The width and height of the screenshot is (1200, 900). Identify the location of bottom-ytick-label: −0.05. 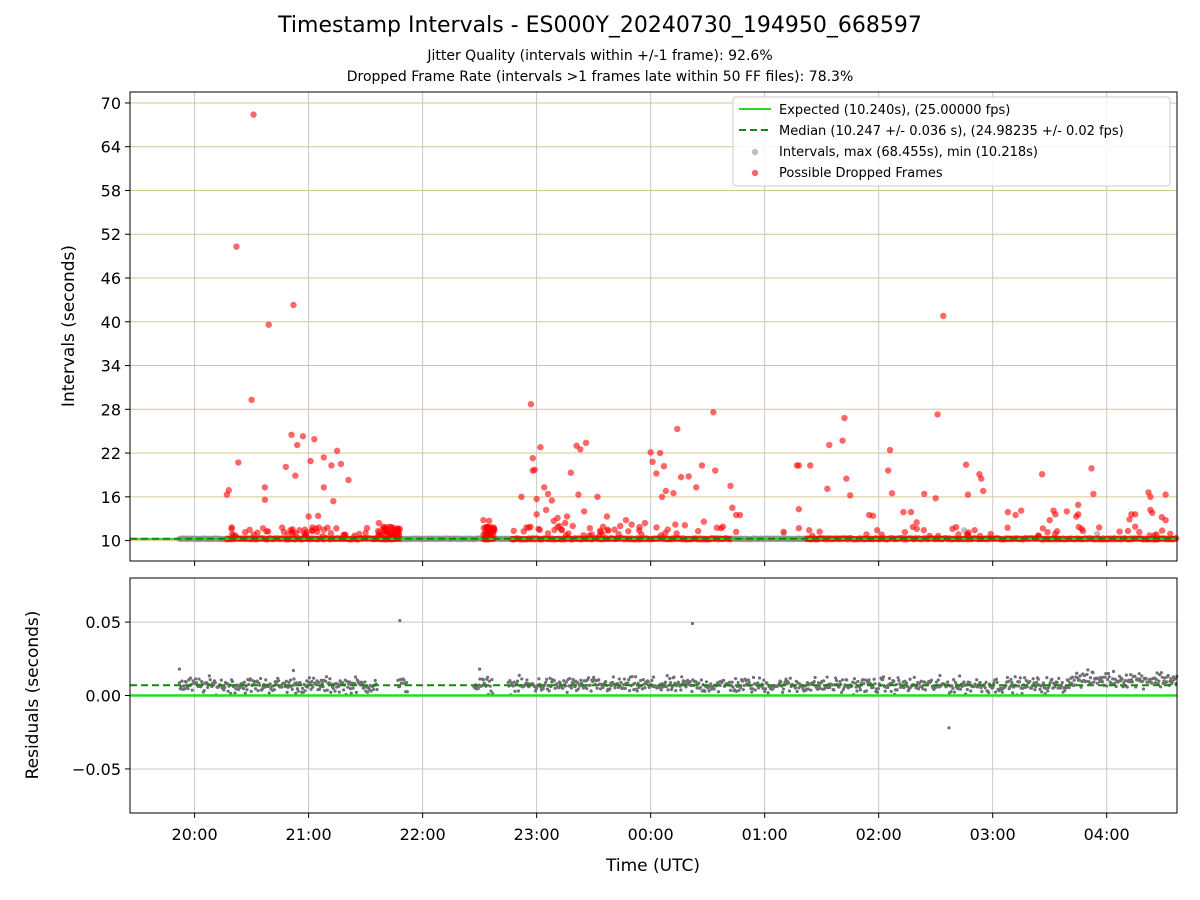
(96, 769).